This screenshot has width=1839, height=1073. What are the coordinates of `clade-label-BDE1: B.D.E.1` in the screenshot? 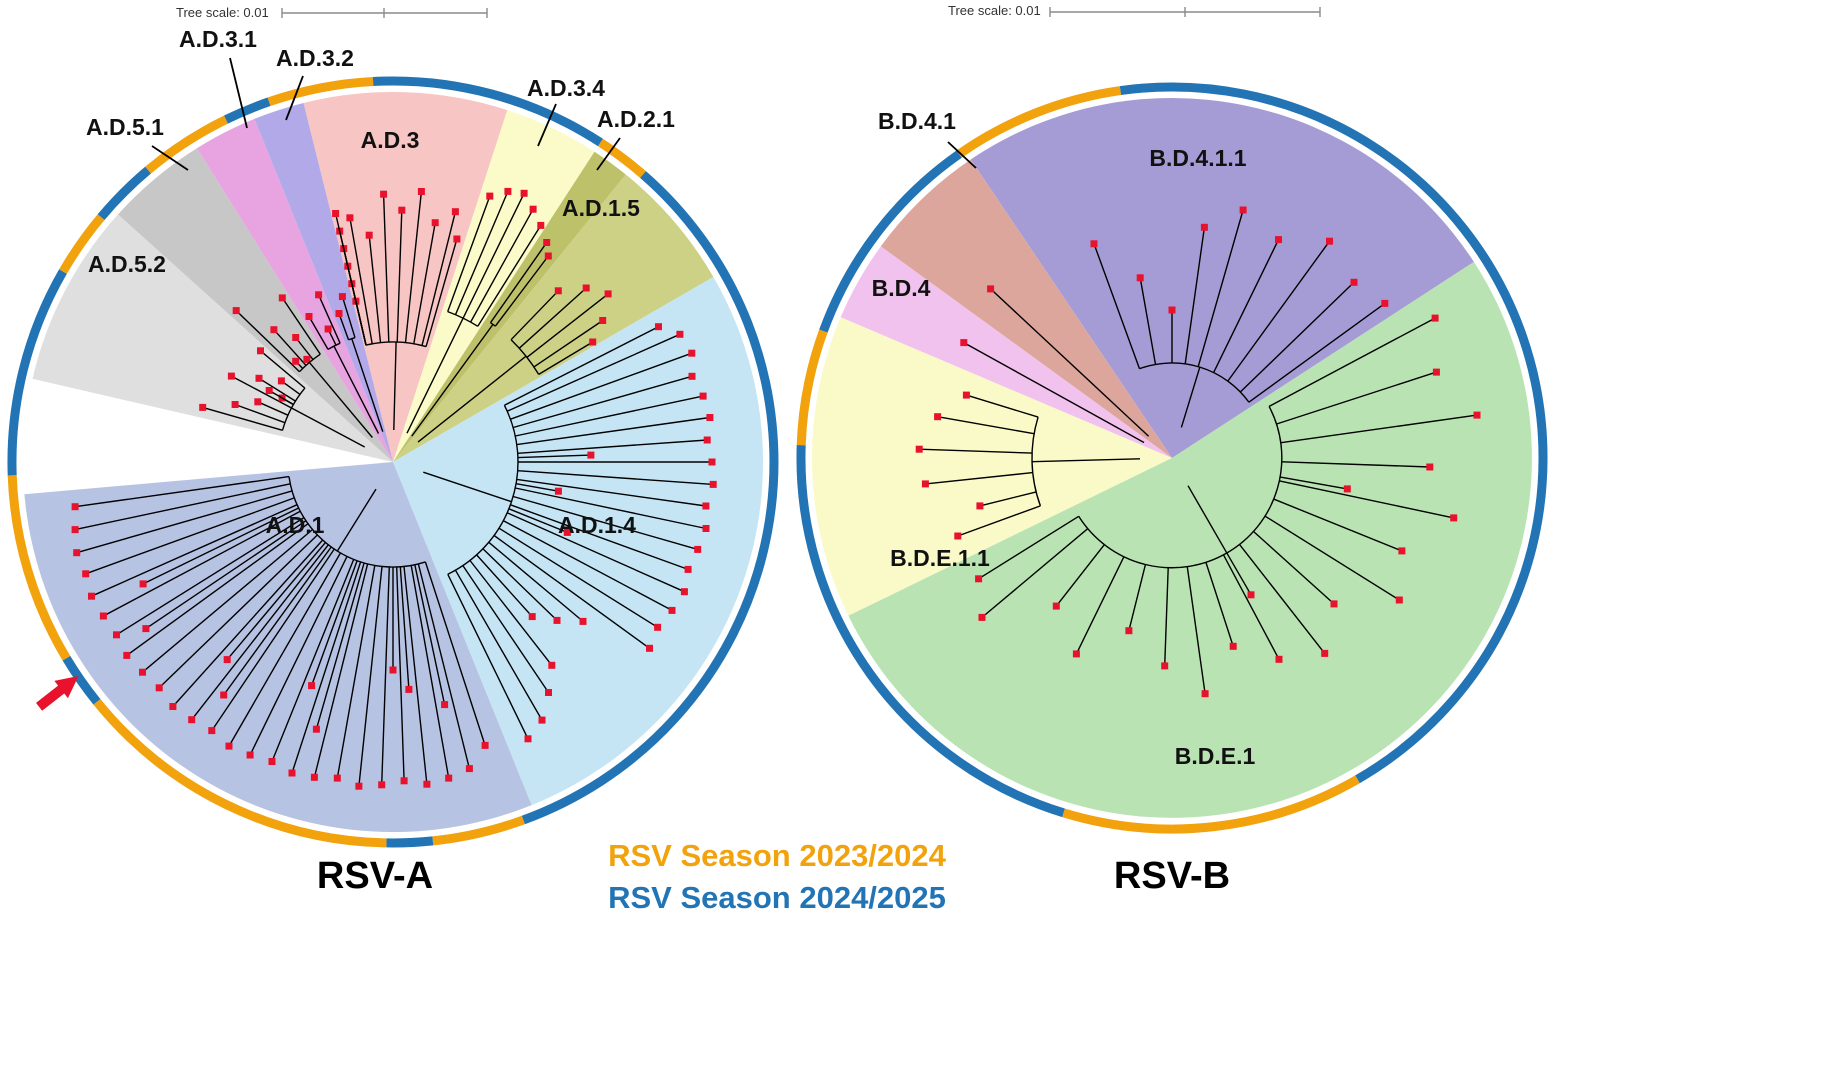 It's located at (1215, 756).